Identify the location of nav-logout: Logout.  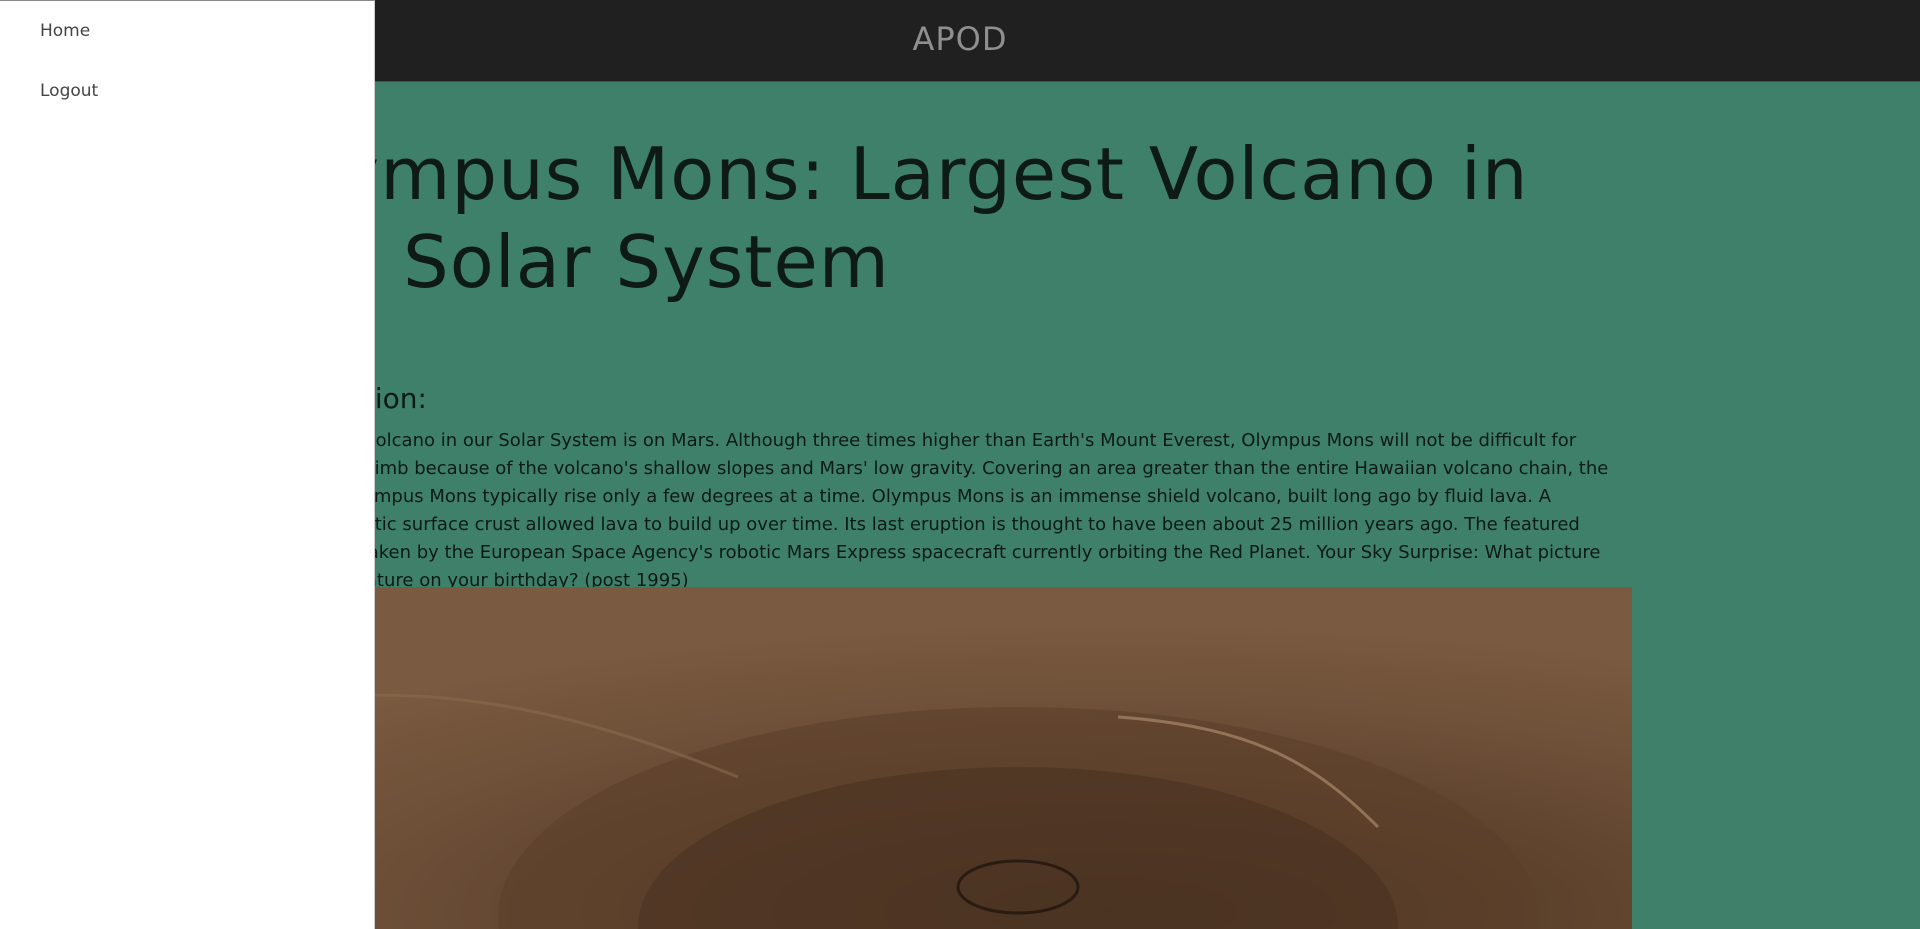
(69, 91).